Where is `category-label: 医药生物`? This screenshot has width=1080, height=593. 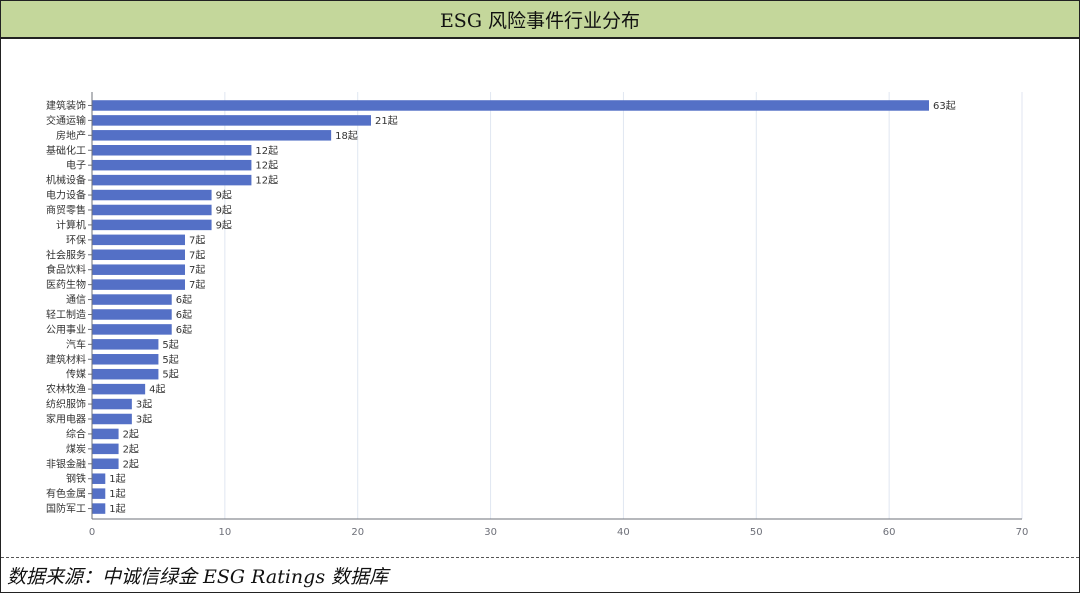
category-label: 医药生物 is located at coordinates (66, 284).